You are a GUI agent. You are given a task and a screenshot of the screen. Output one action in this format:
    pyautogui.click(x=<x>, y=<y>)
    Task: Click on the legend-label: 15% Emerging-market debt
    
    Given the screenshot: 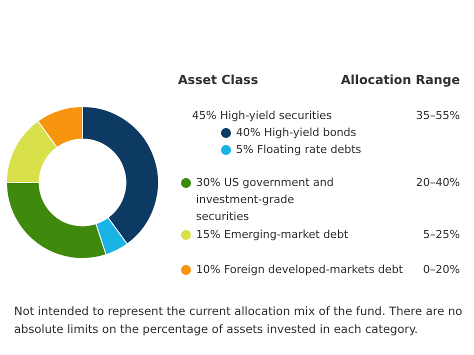 What is the action you would take?
    pyautogui.click(x=272, y=235)
    